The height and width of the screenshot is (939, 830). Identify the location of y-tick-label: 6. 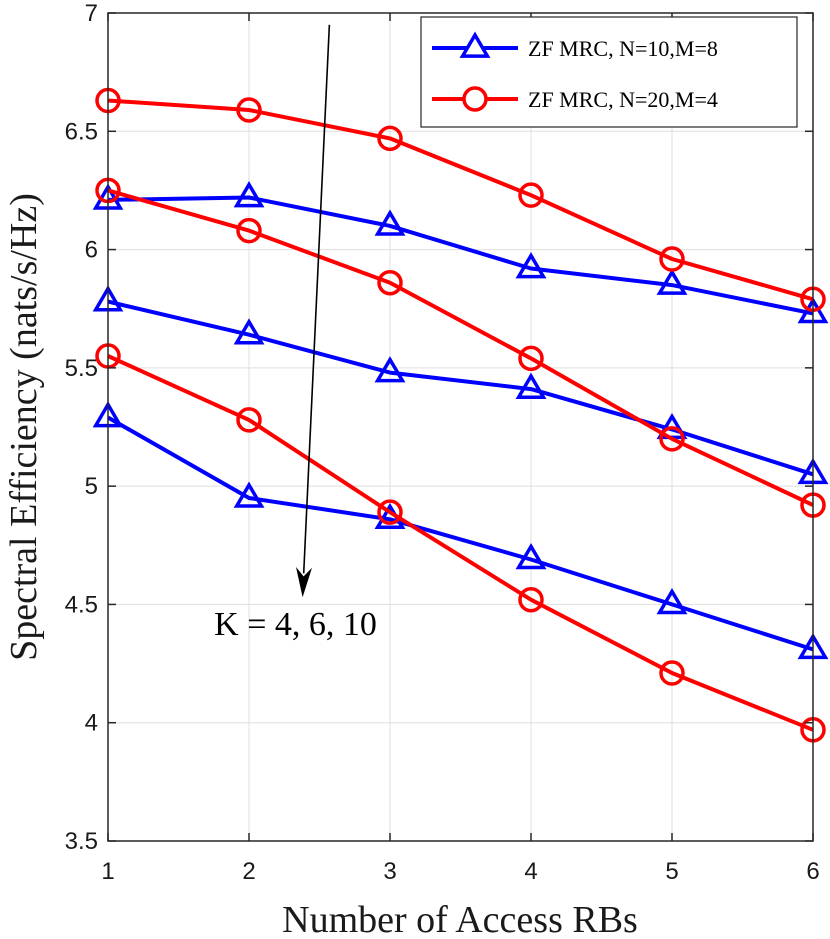
(91, 250).